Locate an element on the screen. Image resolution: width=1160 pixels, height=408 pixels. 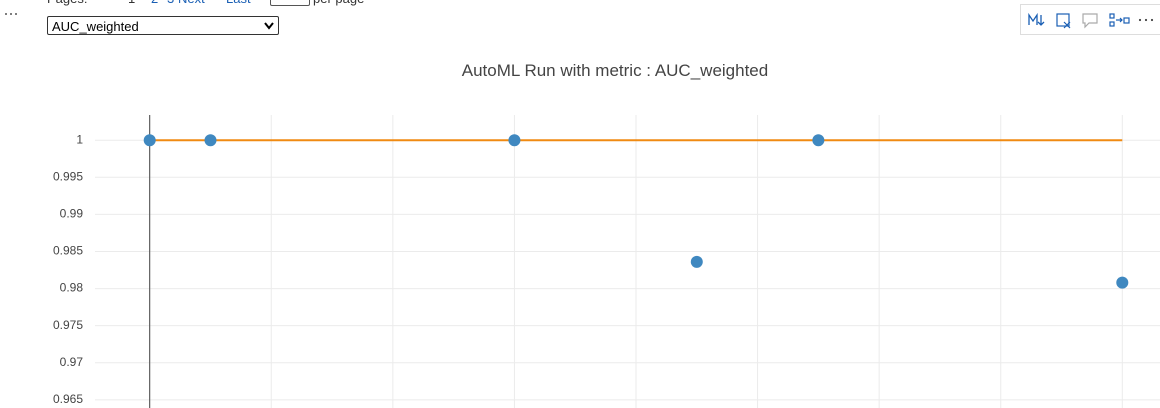
markdown-icon is located at coordinates (1036, 19).